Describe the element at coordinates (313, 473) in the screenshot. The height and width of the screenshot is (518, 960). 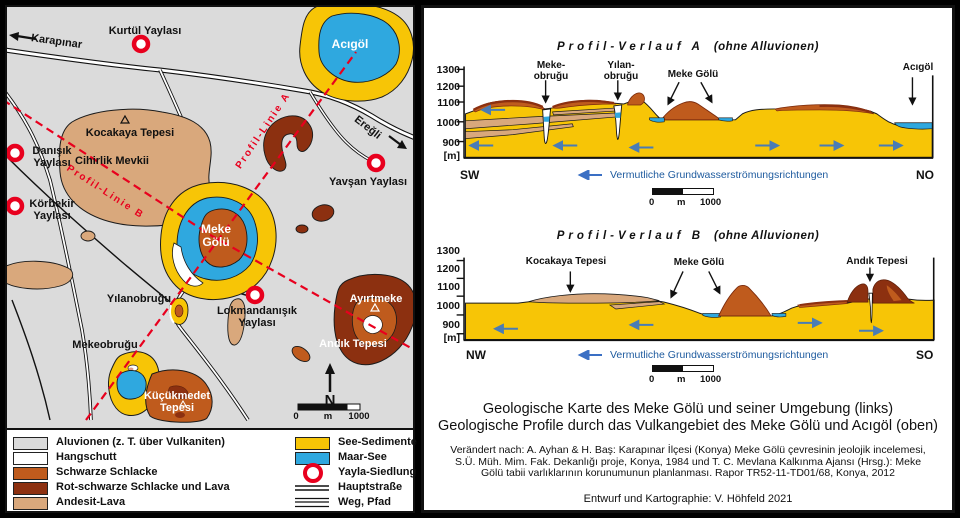
I see `yayla-siedlung-icon` at that location.